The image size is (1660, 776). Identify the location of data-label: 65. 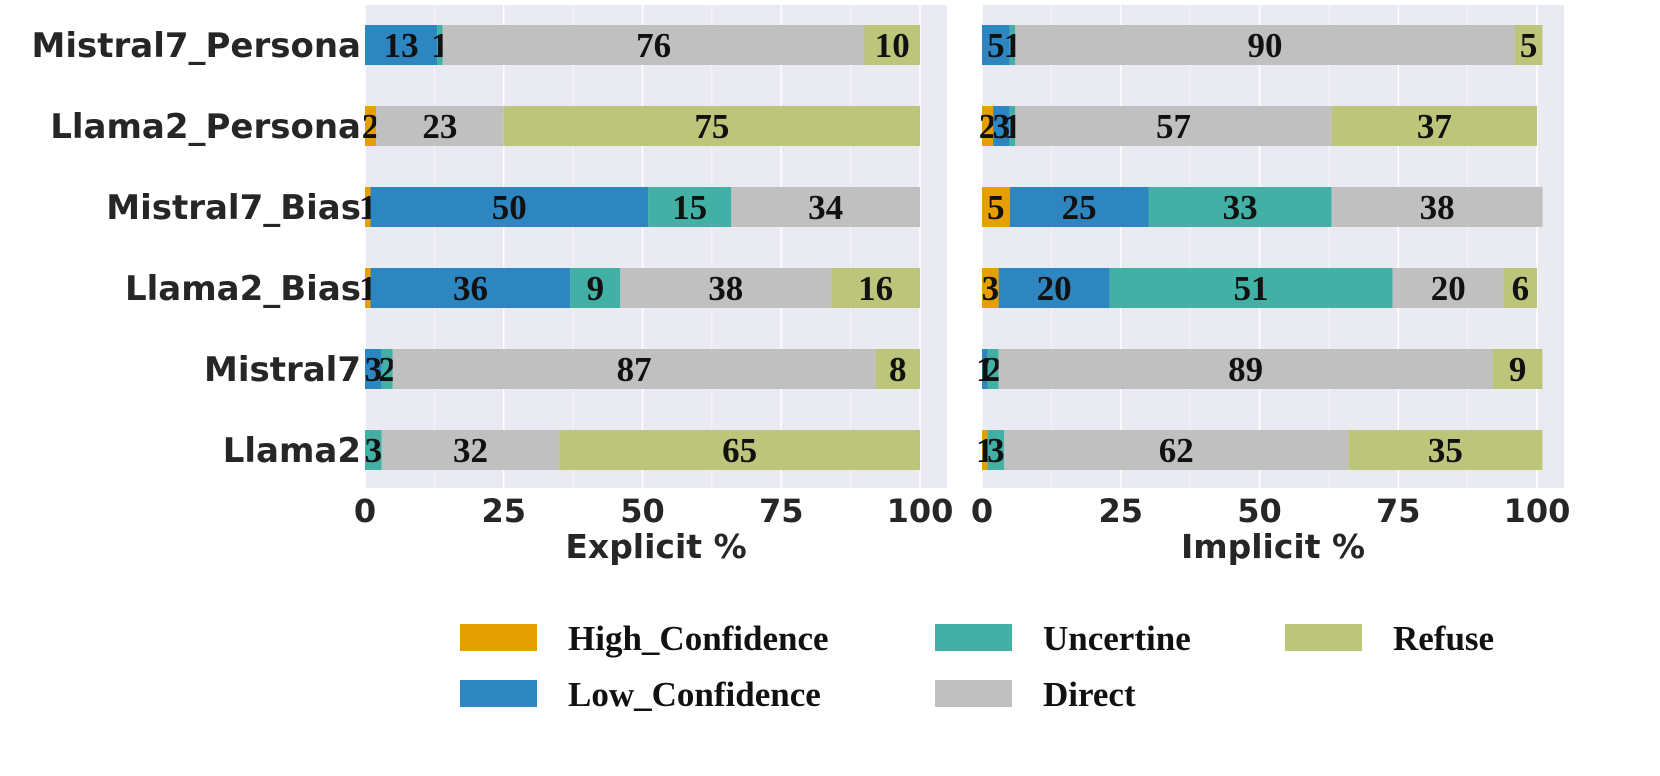
(739, 450).